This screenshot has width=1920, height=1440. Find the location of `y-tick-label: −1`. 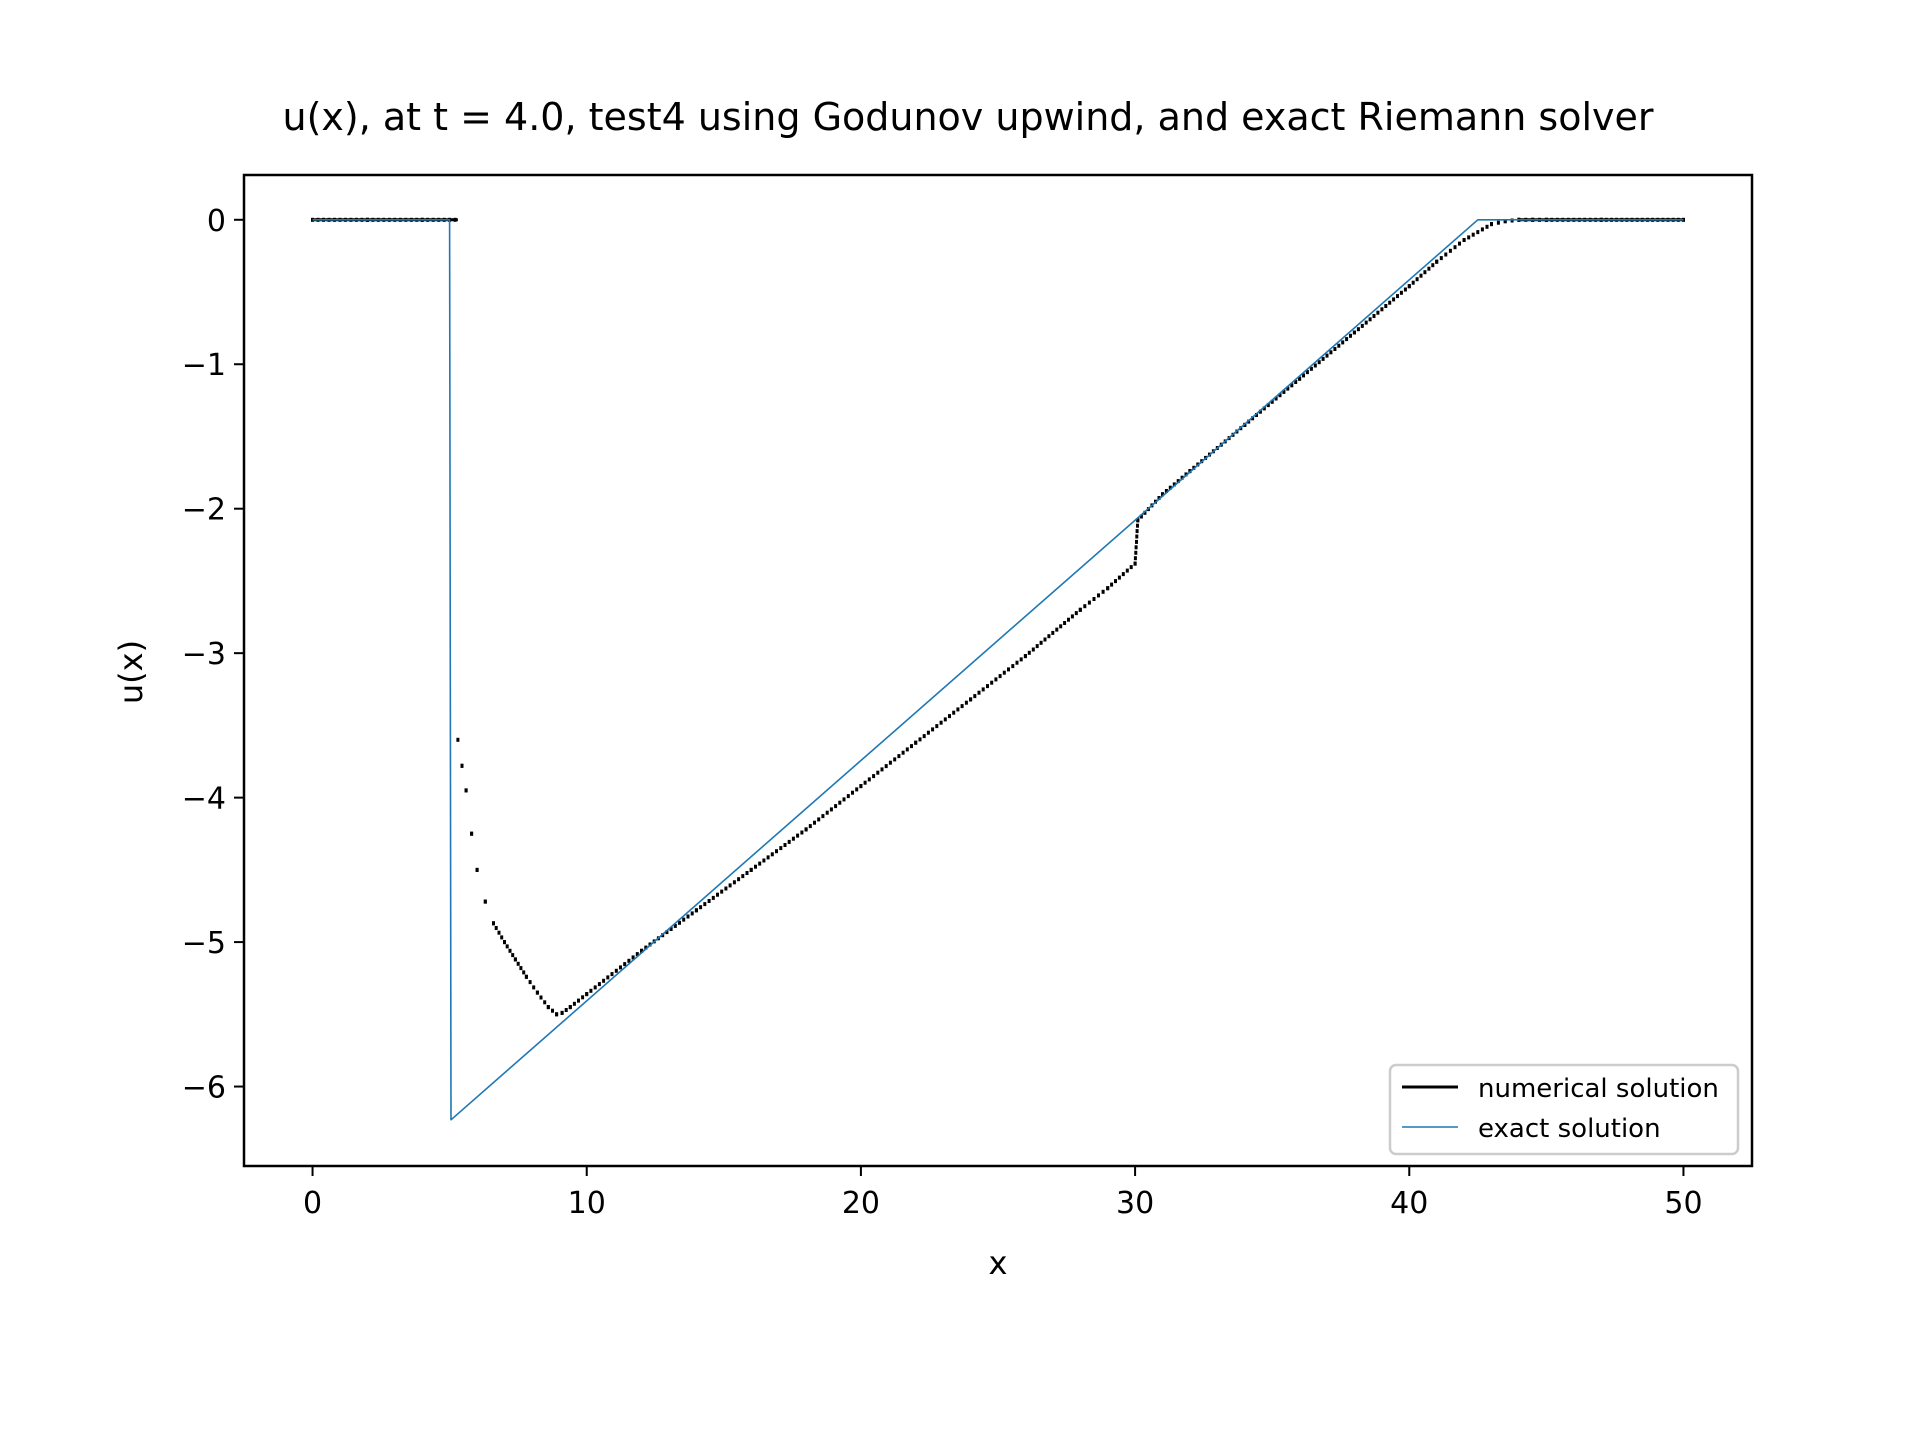

y-tick-label: −1 is located at coordinates (204, 365).